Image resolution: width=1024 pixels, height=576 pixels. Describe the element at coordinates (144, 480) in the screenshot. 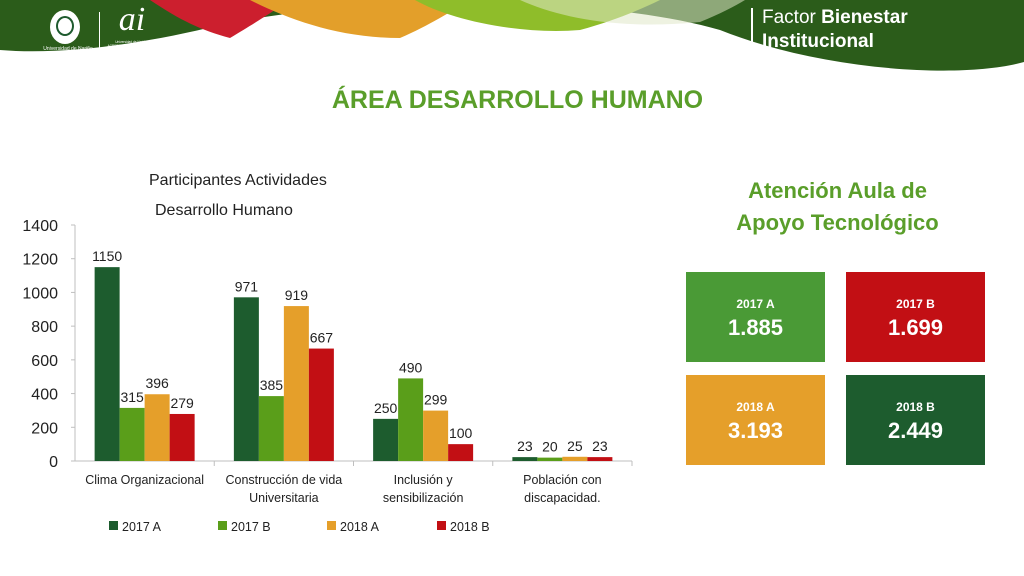

I see `category-label: Clima Organizacional` at that location.